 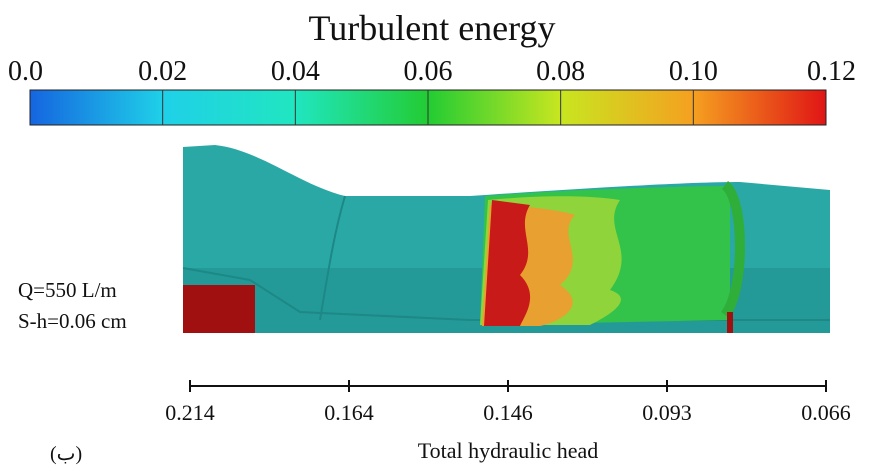 What do you see at coordinates (508, 450) in the screenshot?
I see `axis-label: Total hydraulic head` at bounding box center [508, 450].